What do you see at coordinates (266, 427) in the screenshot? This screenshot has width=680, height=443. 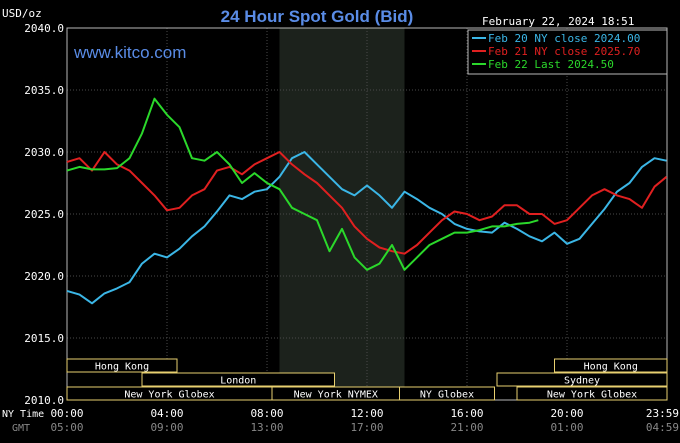 I see `gmt-tick-label: 13:00` at bounding box center [266, 427].